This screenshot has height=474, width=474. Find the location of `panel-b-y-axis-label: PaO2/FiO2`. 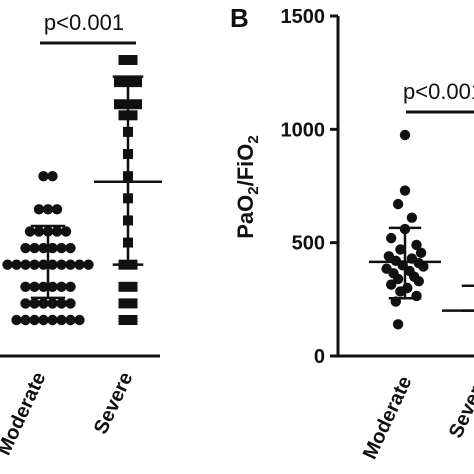

panel-b-y-axis-label: PaO2/FiO2 is located at coordinates (247, 187).